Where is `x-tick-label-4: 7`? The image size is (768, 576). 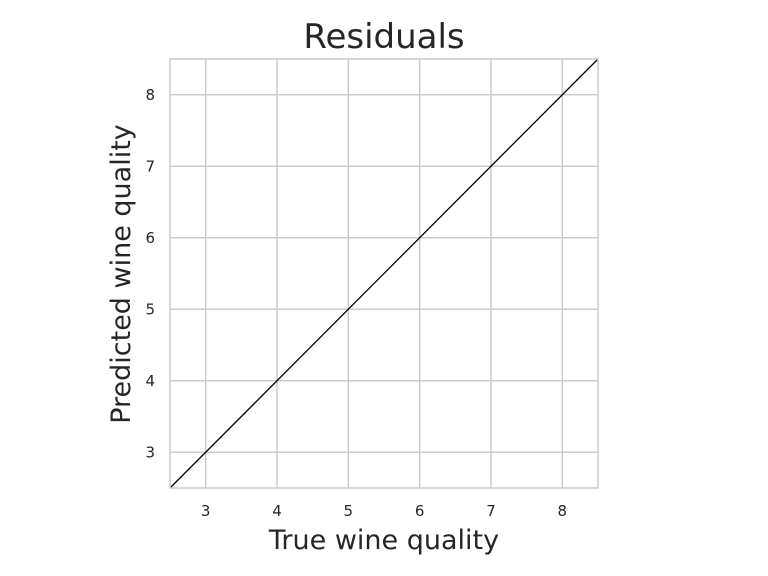
x-tick-label-4: 7 is located at coordinates (491, 511).